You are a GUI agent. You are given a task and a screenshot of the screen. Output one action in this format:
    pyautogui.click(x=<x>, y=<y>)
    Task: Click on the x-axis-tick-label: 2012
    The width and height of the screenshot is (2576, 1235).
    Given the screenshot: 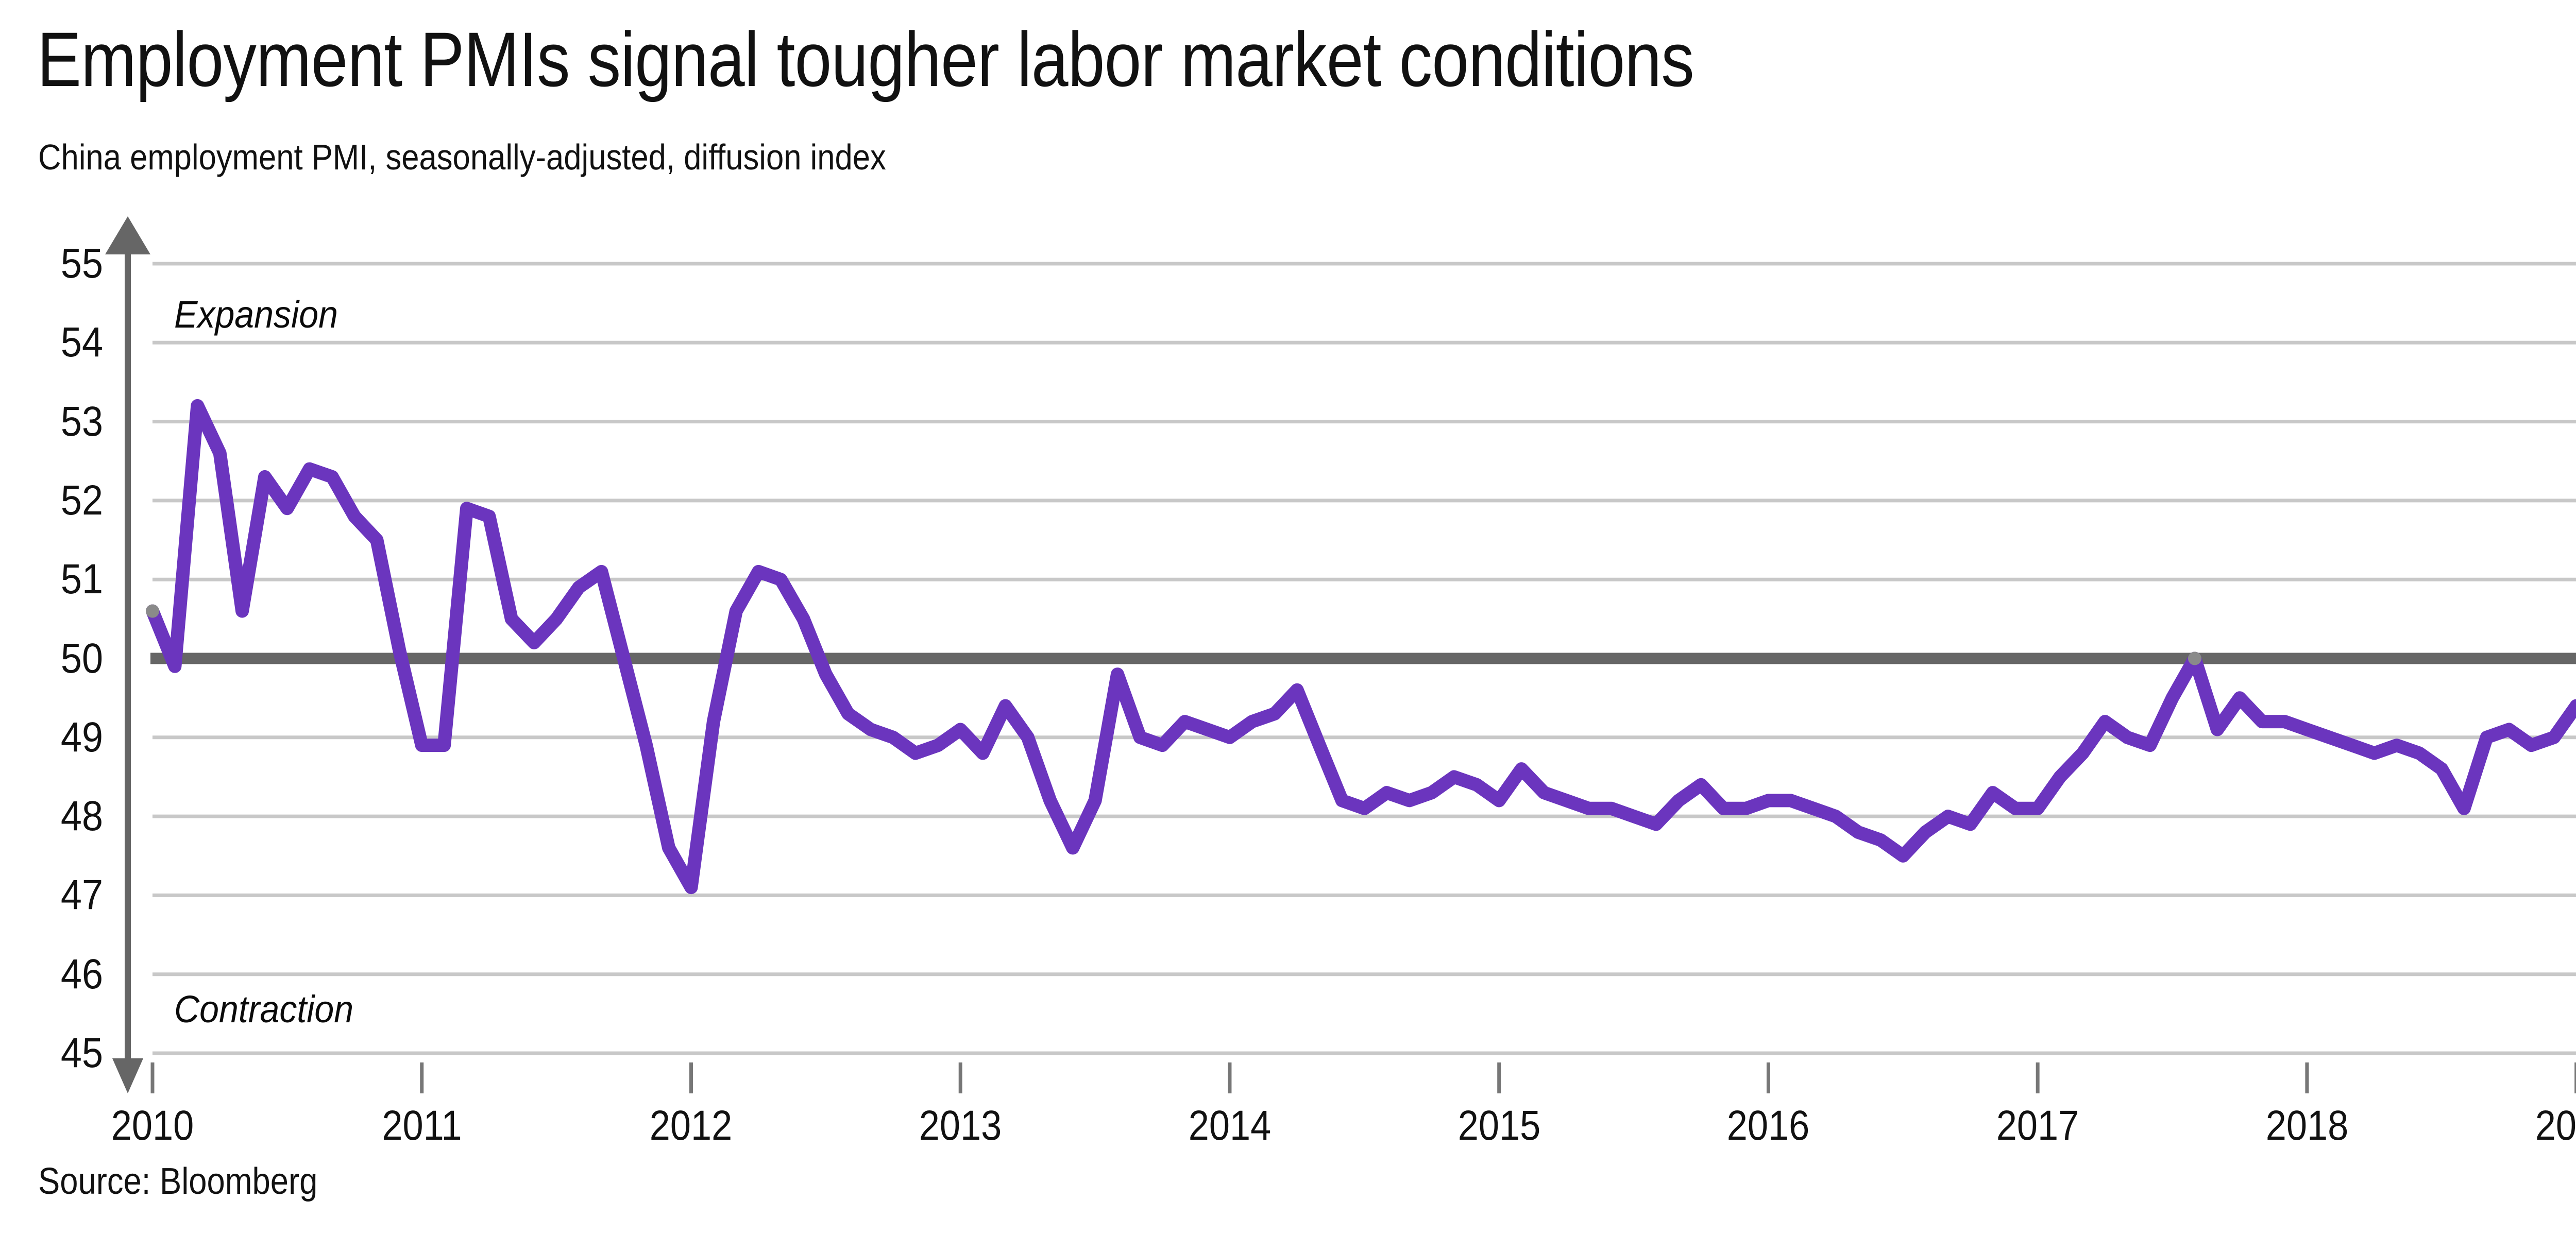 What is the action you would take?
    pyautogui.click(x=691, y=1125)
    